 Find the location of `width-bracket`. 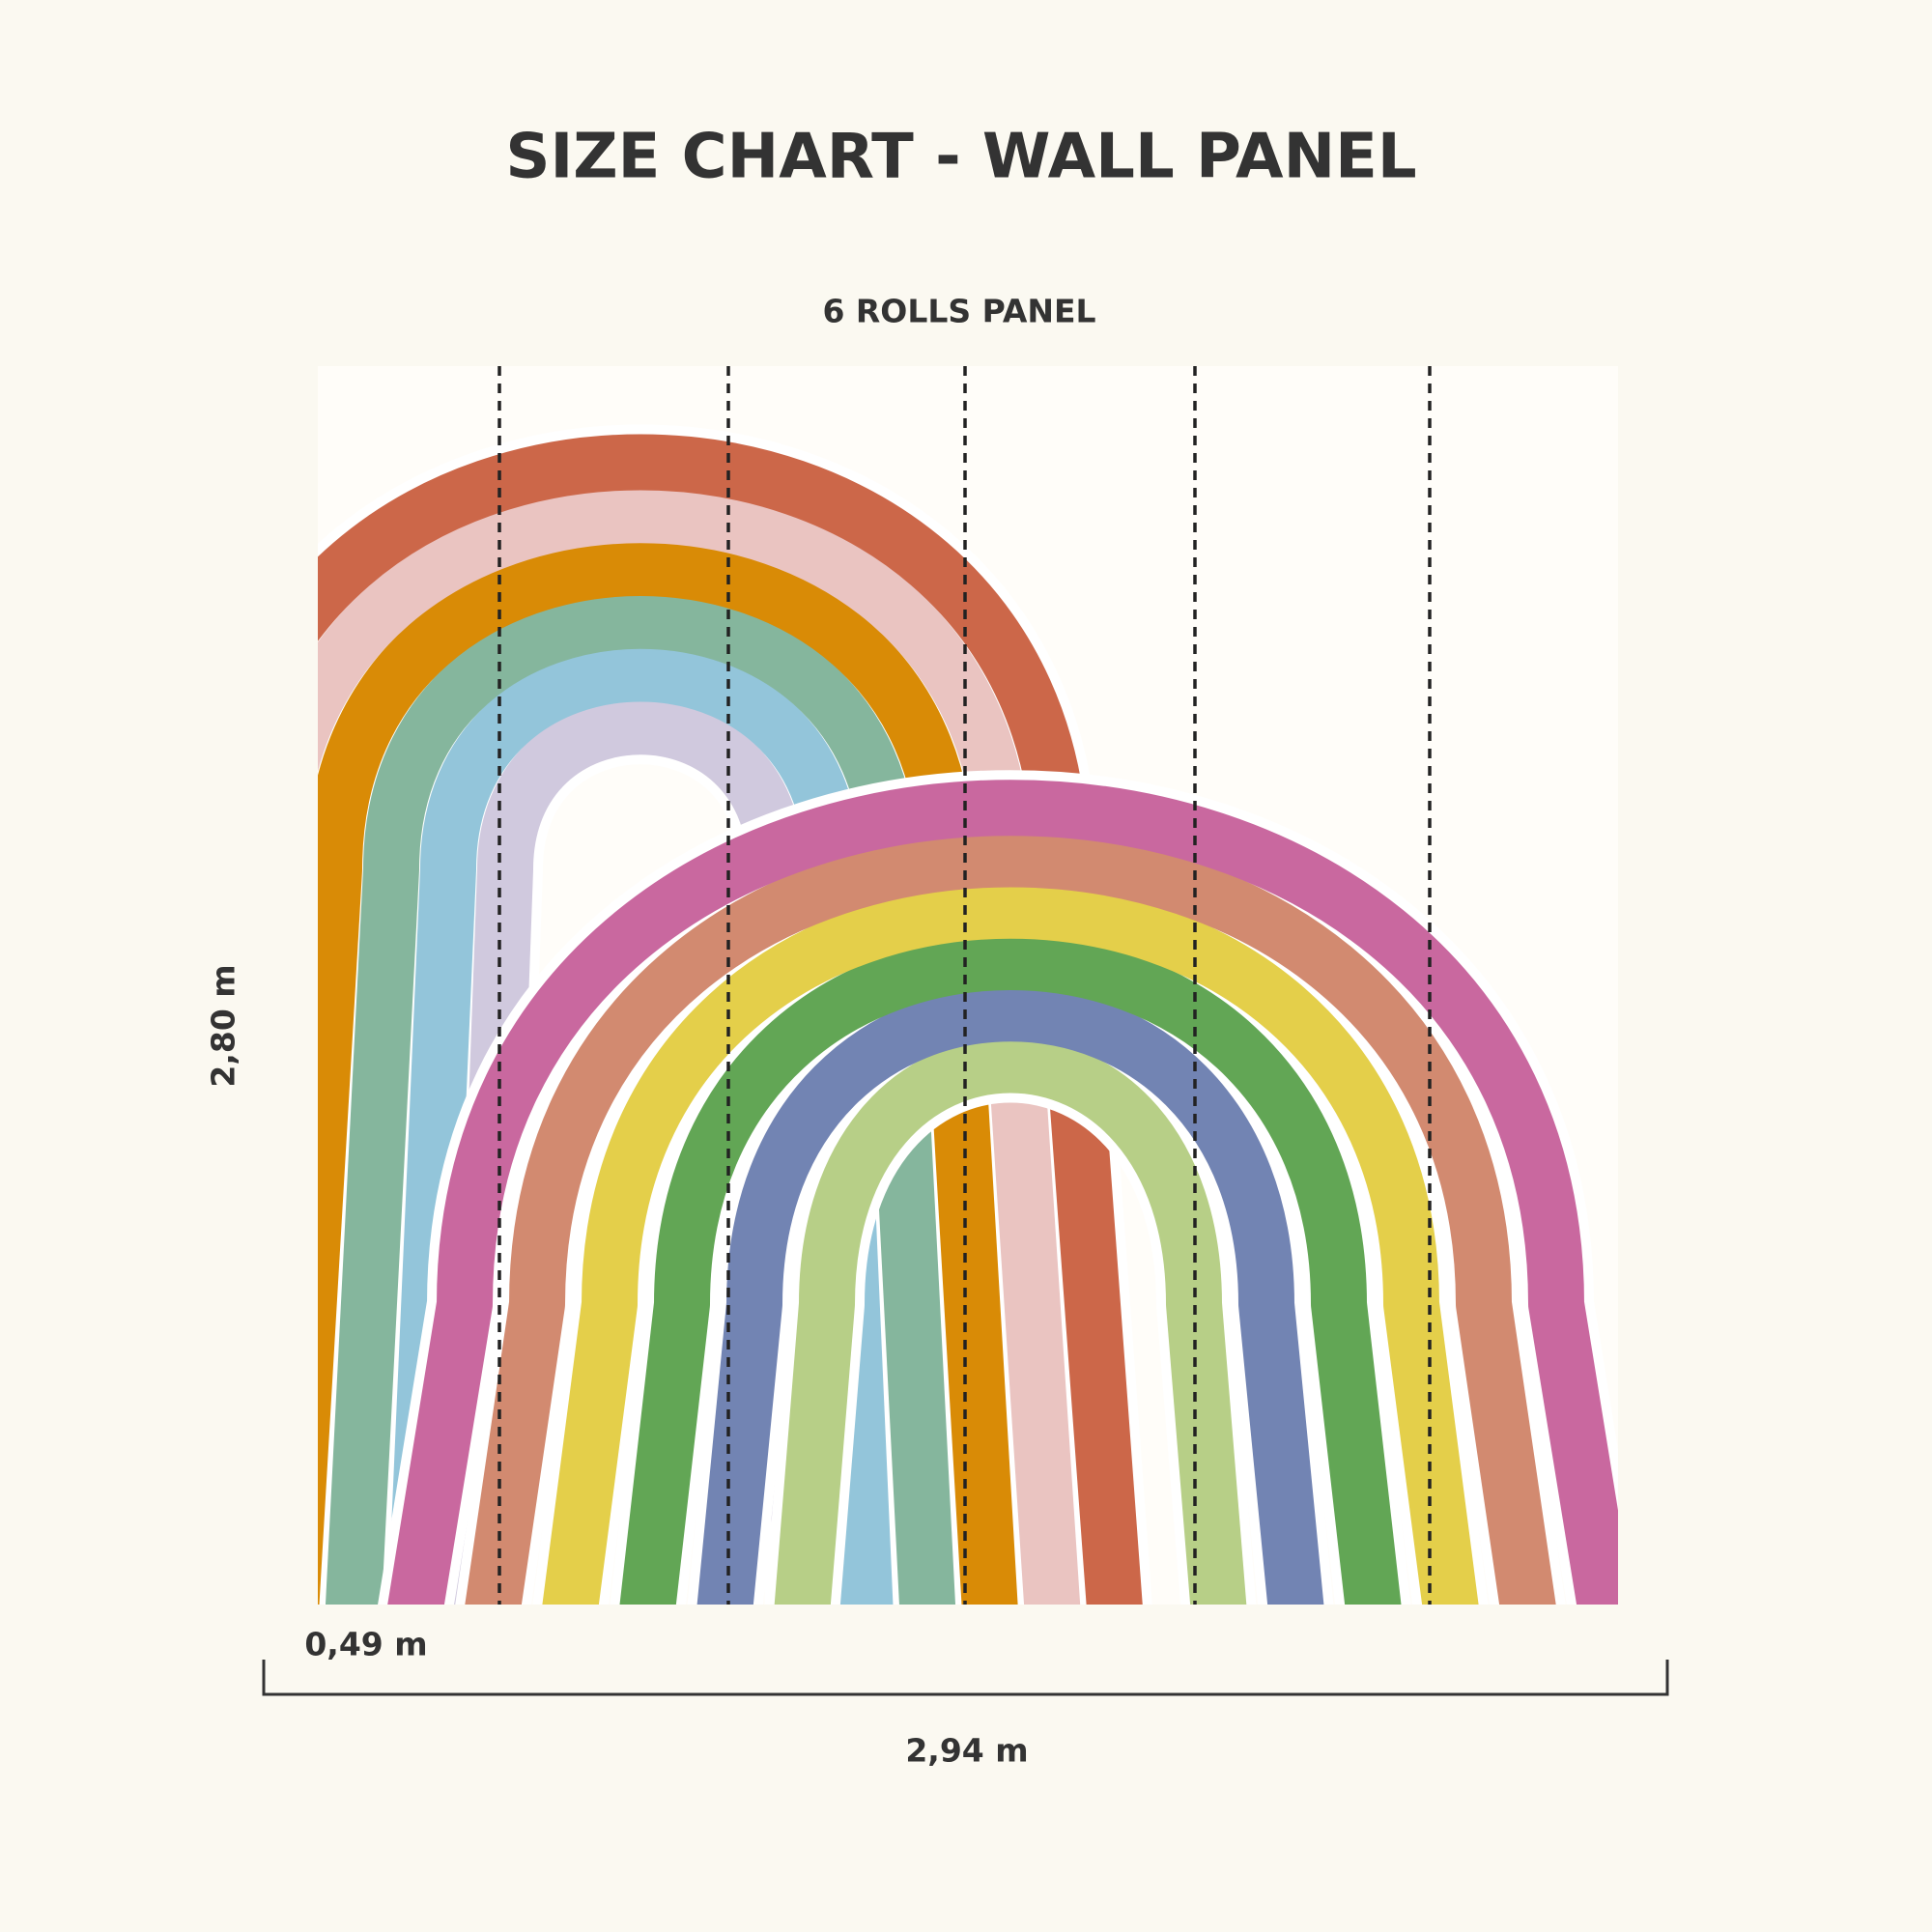

width-bracket is located at coordinates (965, 1678).